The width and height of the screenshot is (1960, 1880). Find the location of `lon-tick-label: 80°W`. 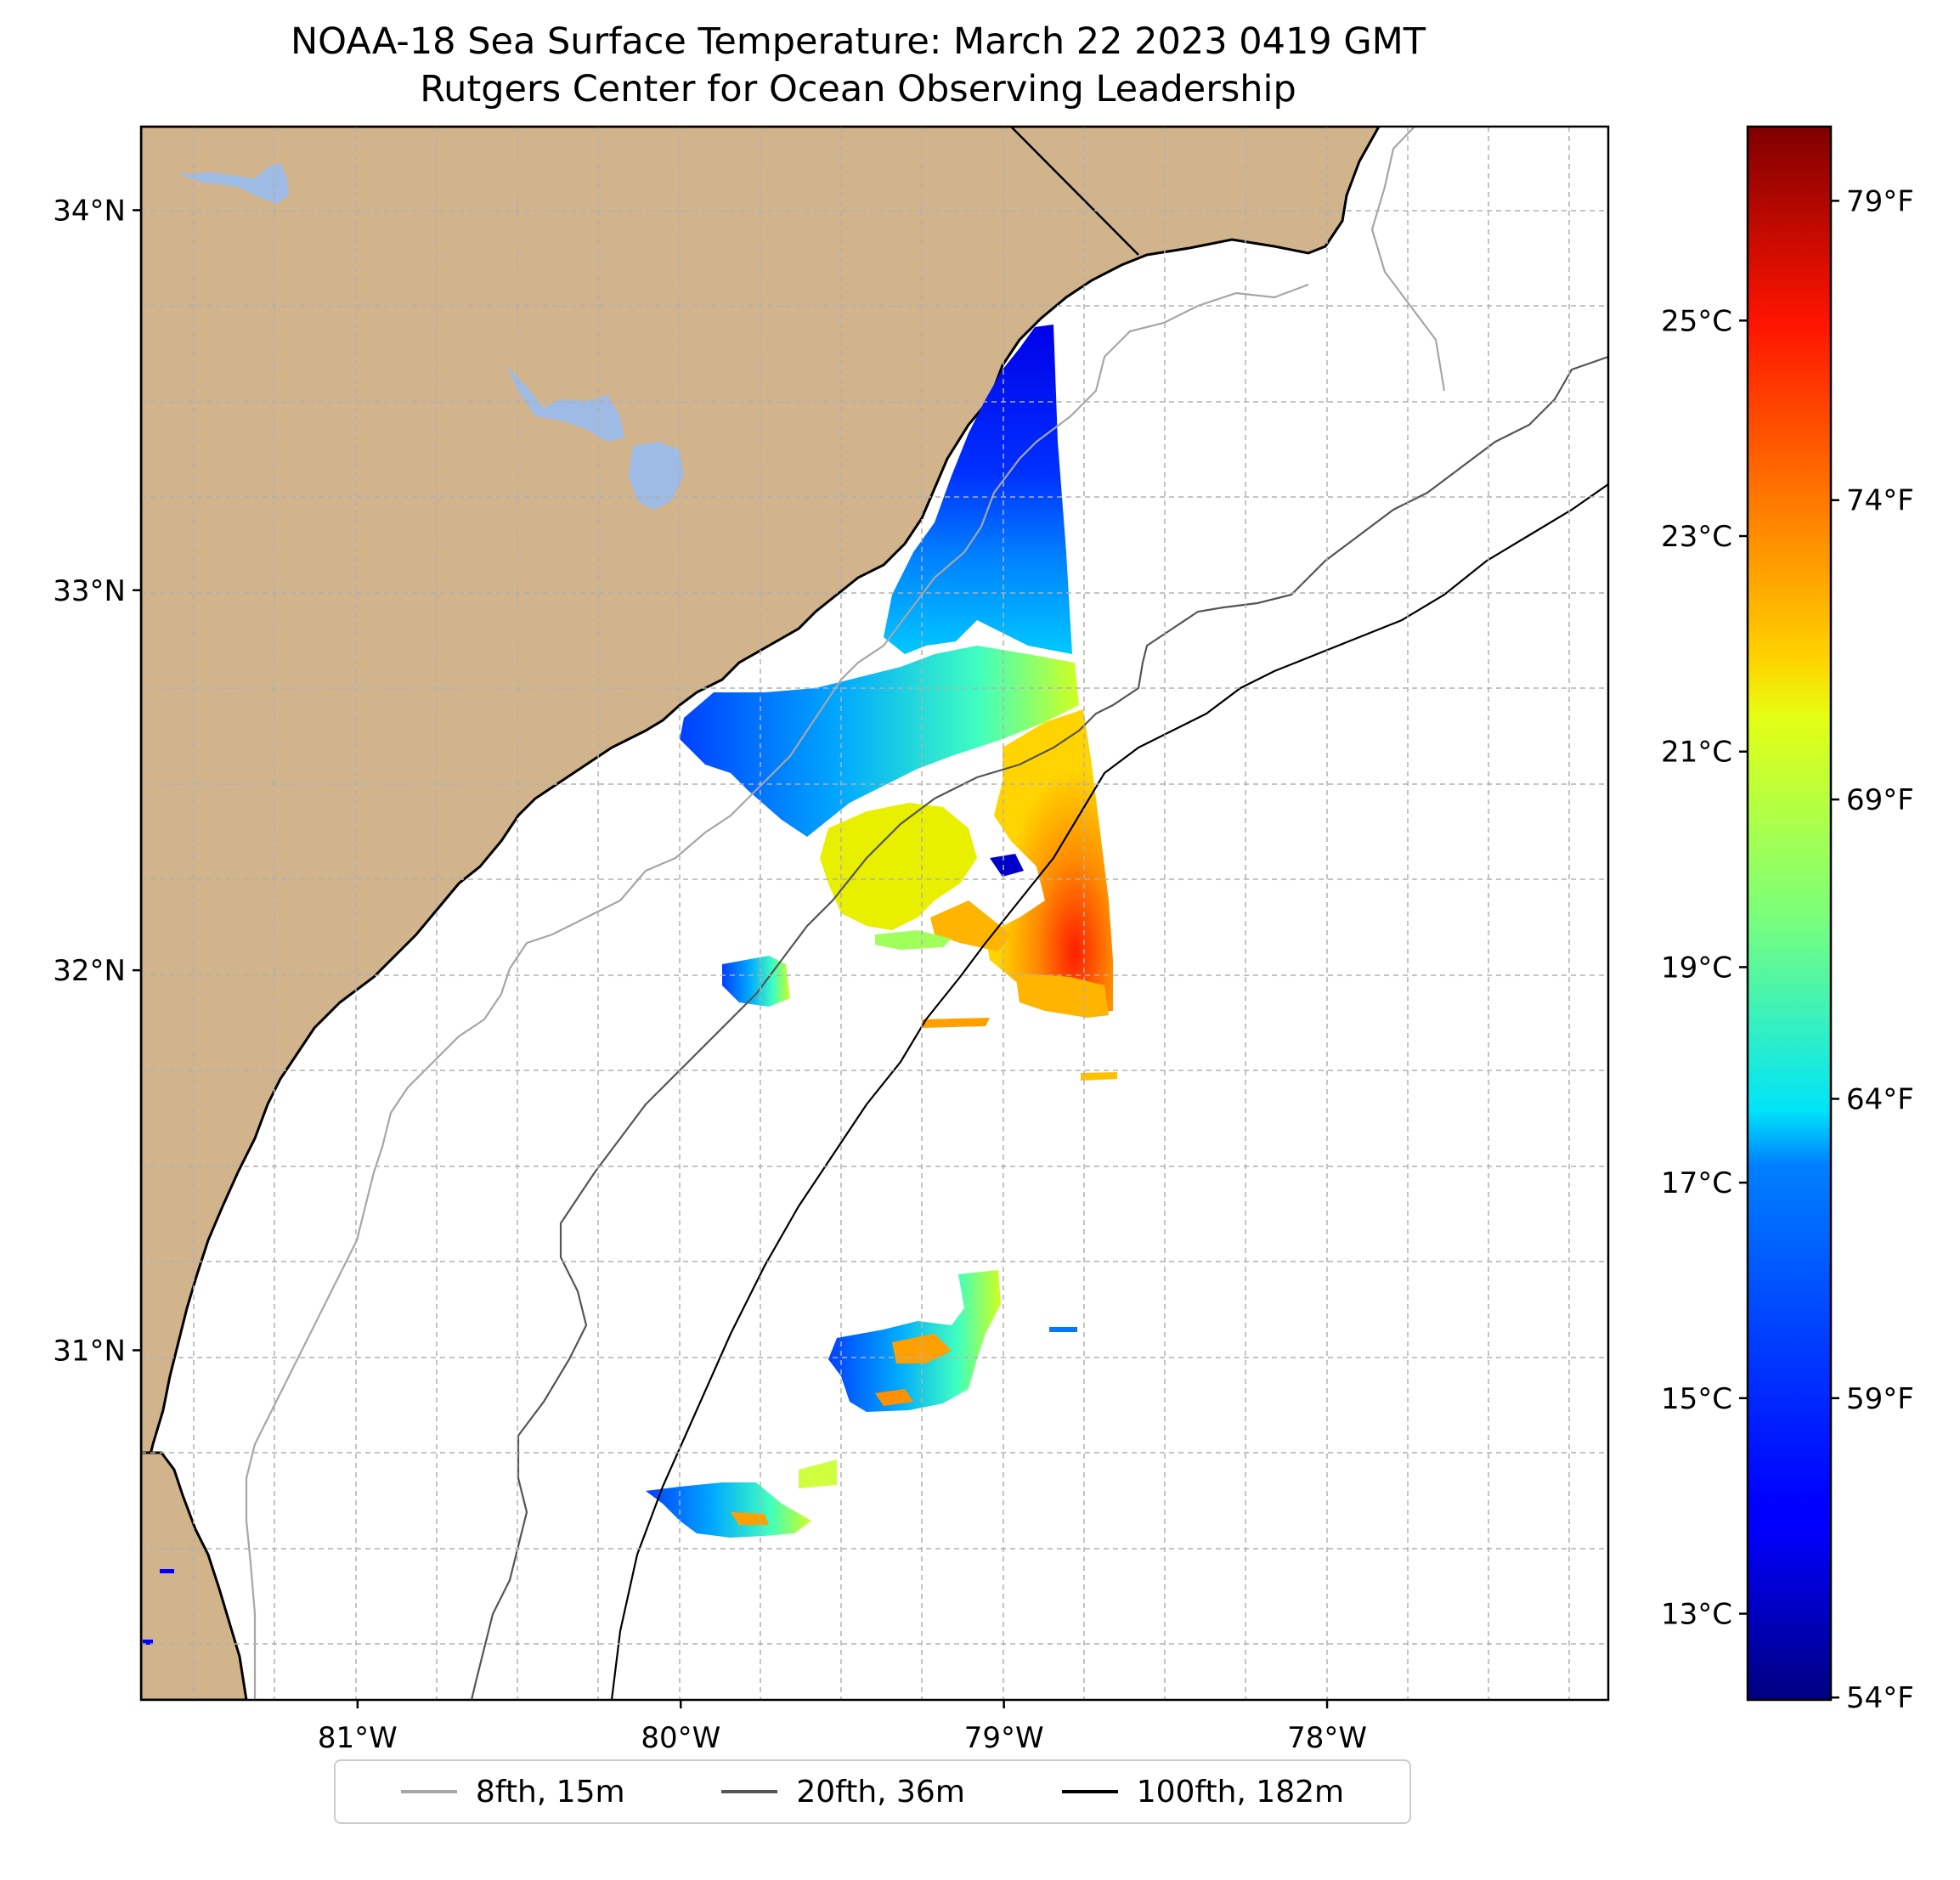

lon-tick-label: 80°W is located at coordinates (681, 1738).